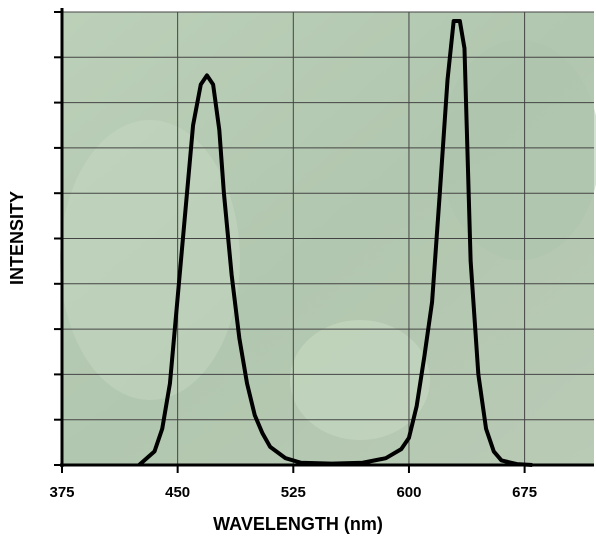 This screenshot has width=596, height=542. I want to click on x-axis-label: WAVELENGTH (nm), so click(298, 524).